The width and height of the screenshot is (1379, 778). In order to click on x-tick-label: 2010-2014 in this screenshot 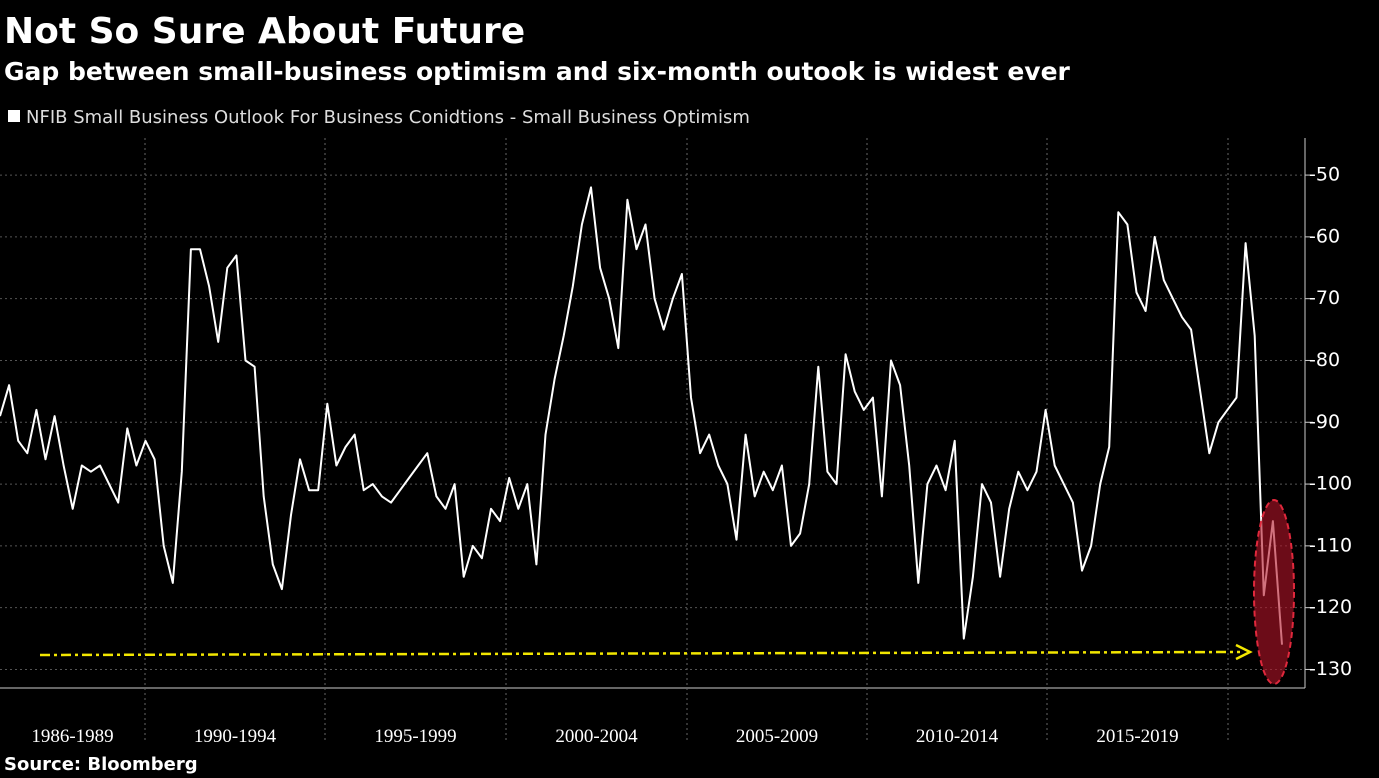, I will do `click(957, 736)`.